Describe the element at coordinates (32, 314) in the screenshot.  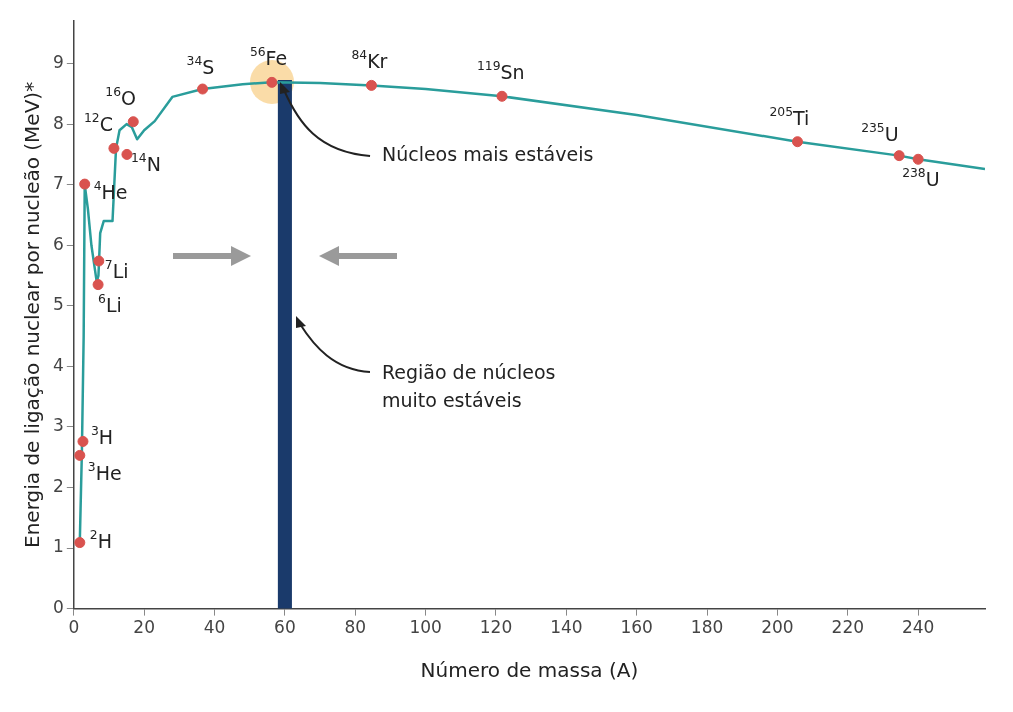
I see `y-axis-title: Energia de ligação nuclear por nucleão (MeV)*` at that location.